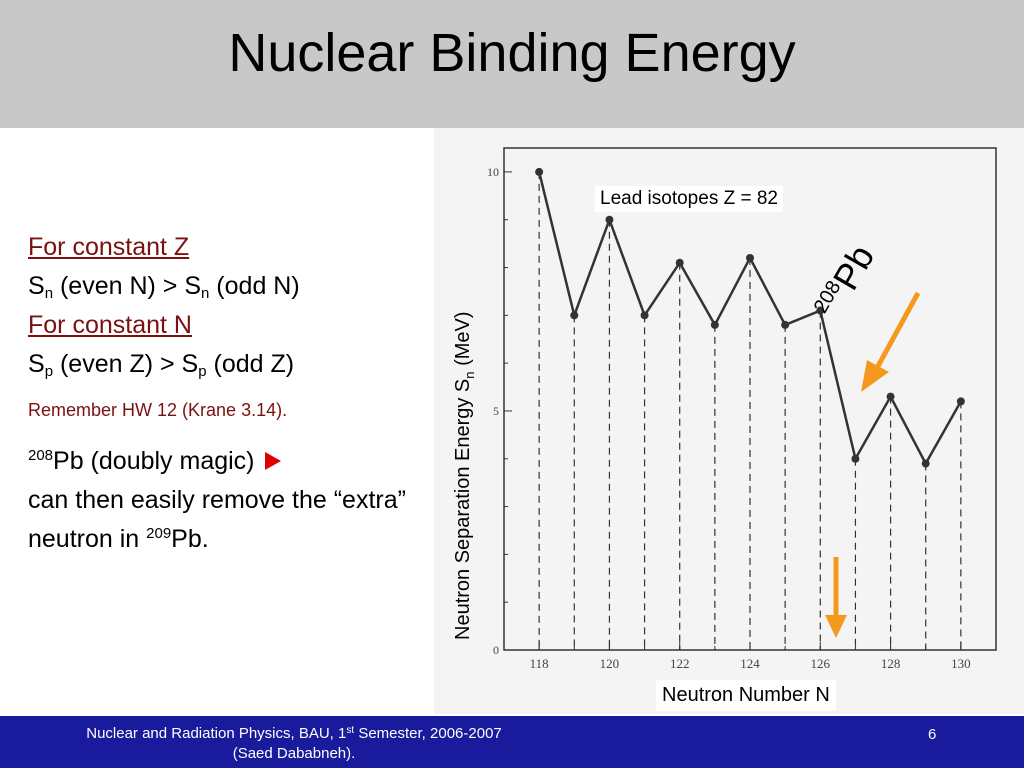 The width and height of the screenshot is (1024, 768). Describe the element at coordinates (273, 461) in the screenshot. I see `red-triangle-icon` at that location.